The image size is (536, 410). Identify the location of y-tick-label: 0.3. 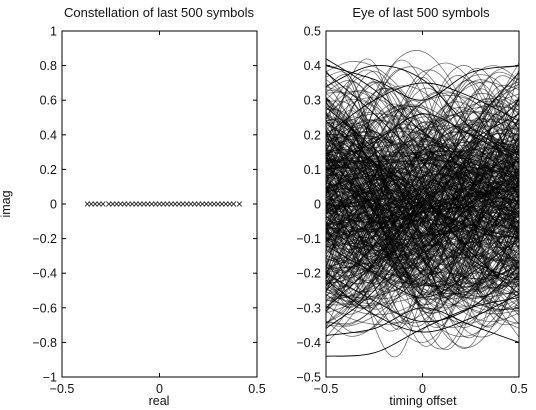
(312, 101).